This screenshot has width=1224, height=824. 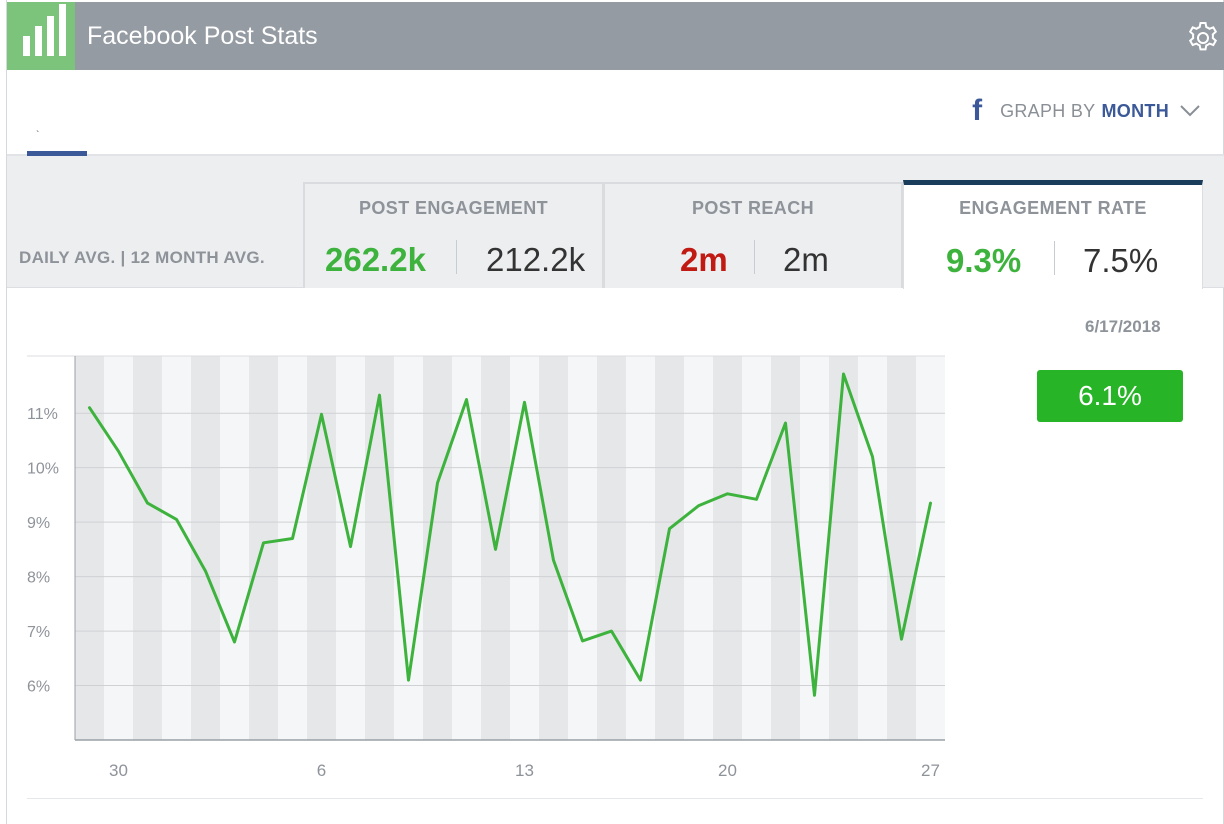 I want to click on metric-title: POST REACH, so click(x=752, y=208).